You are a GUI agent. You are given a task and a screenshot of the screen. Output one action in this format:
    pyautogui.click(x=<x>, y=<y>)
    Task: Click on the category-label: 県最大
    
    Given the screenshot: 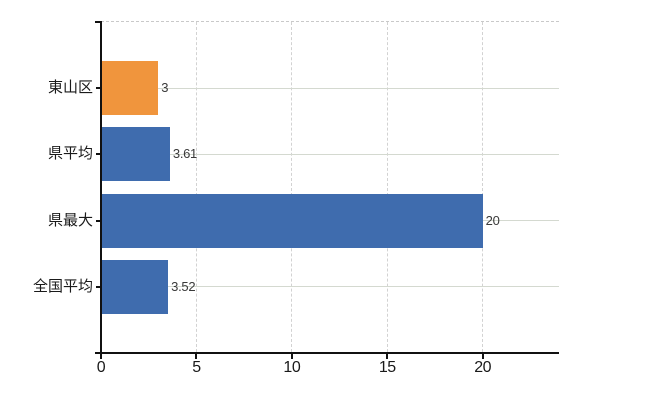 What is the action you would take?
    pyautogui.click(x=70, y=220)
    